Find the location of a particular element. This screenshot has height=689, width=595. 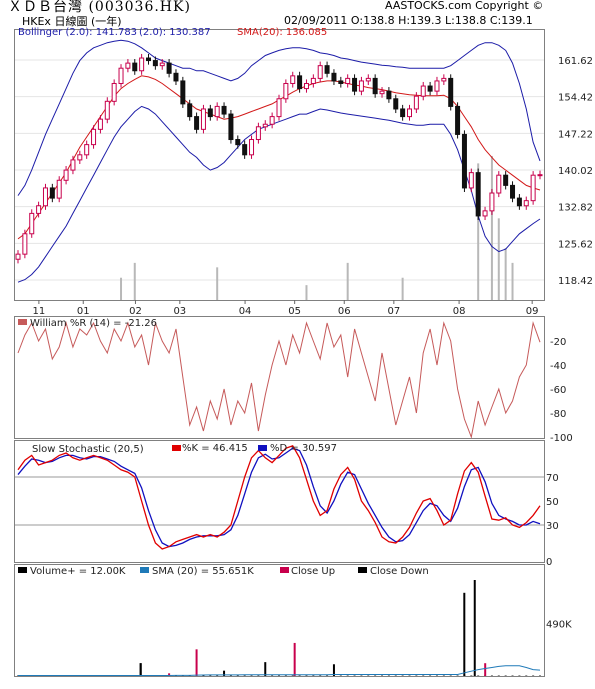

stochastic-lines is located at coordinates (279, 497).